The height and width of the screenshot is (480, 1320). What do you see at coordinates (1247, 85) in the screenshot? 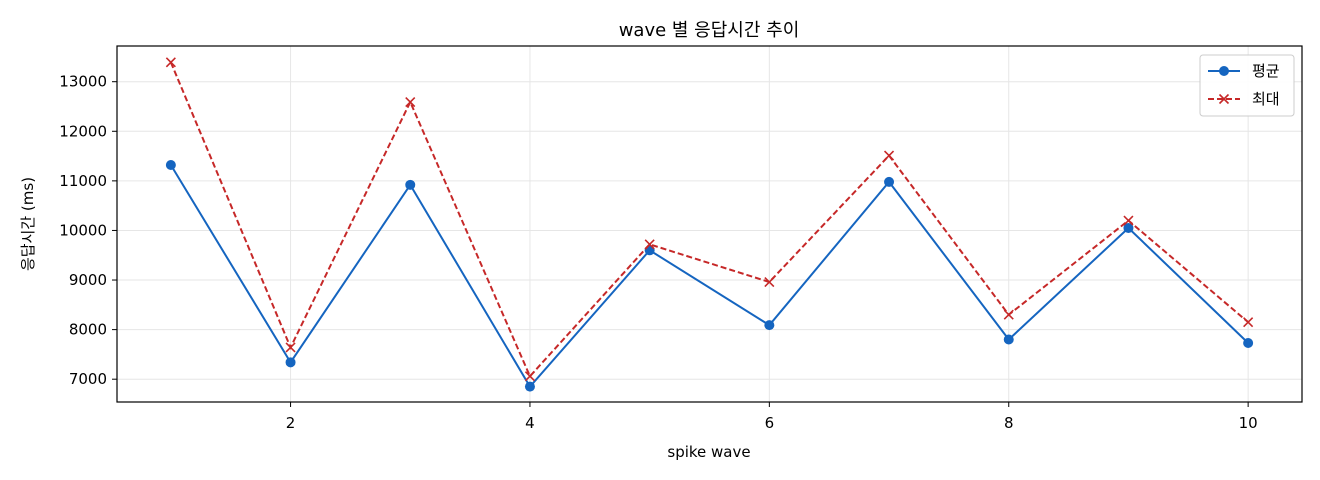
I see `legend-box` at bounding box center [1247, 85].